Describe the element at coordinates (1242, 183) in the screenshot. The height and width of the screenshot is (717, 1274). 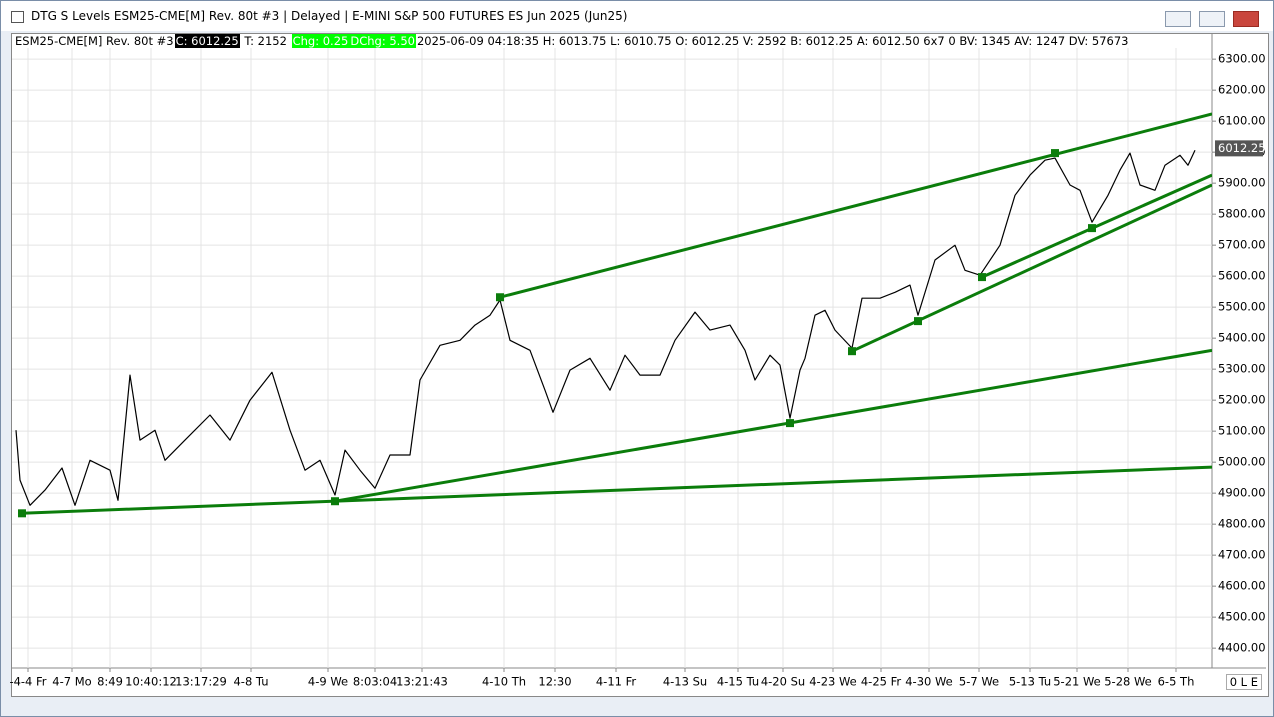
I see `y-tick-label: 5900.00` at that location.